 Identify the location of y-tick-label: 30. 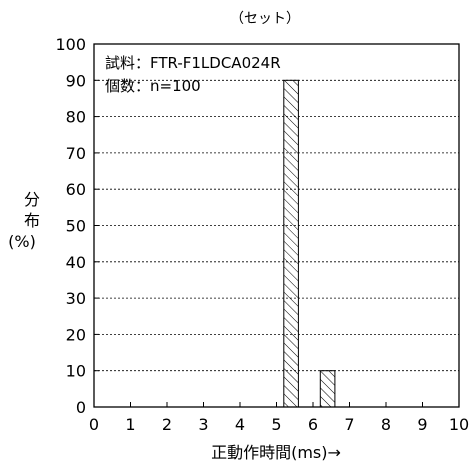
(76, 298).